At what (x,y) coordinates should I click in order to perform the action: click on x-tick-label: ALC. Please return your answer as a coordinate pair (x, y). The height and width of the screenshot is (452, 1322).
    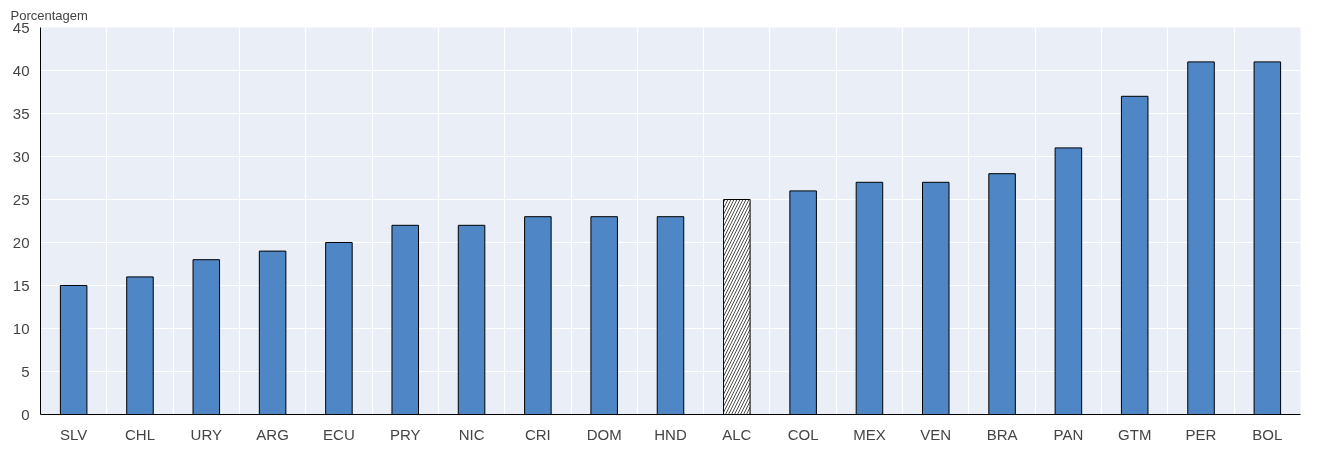
    Looking at the image, I should click on (737, 434).